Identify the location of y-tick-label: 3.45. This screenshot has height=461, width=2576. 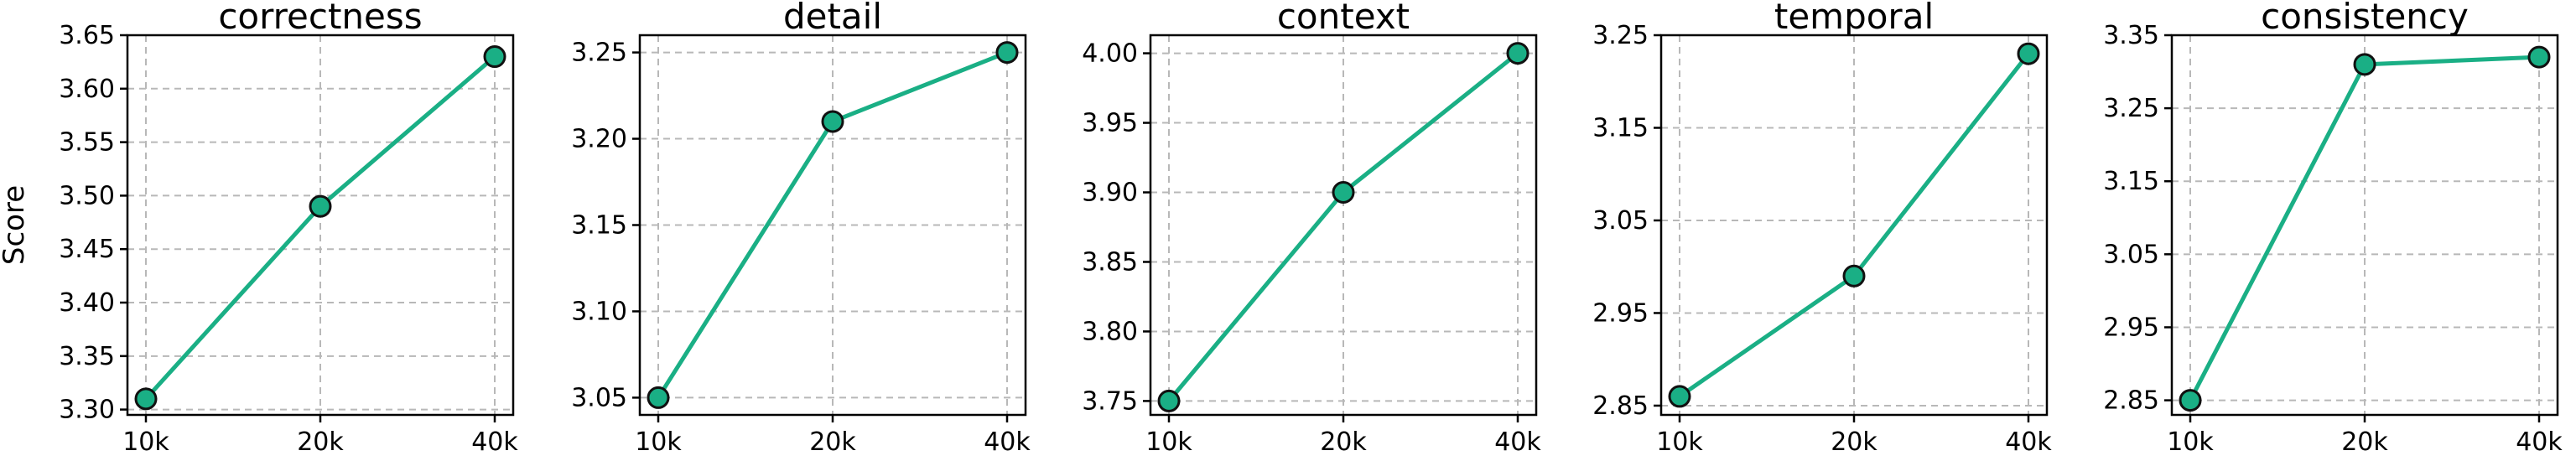
(87, 249).